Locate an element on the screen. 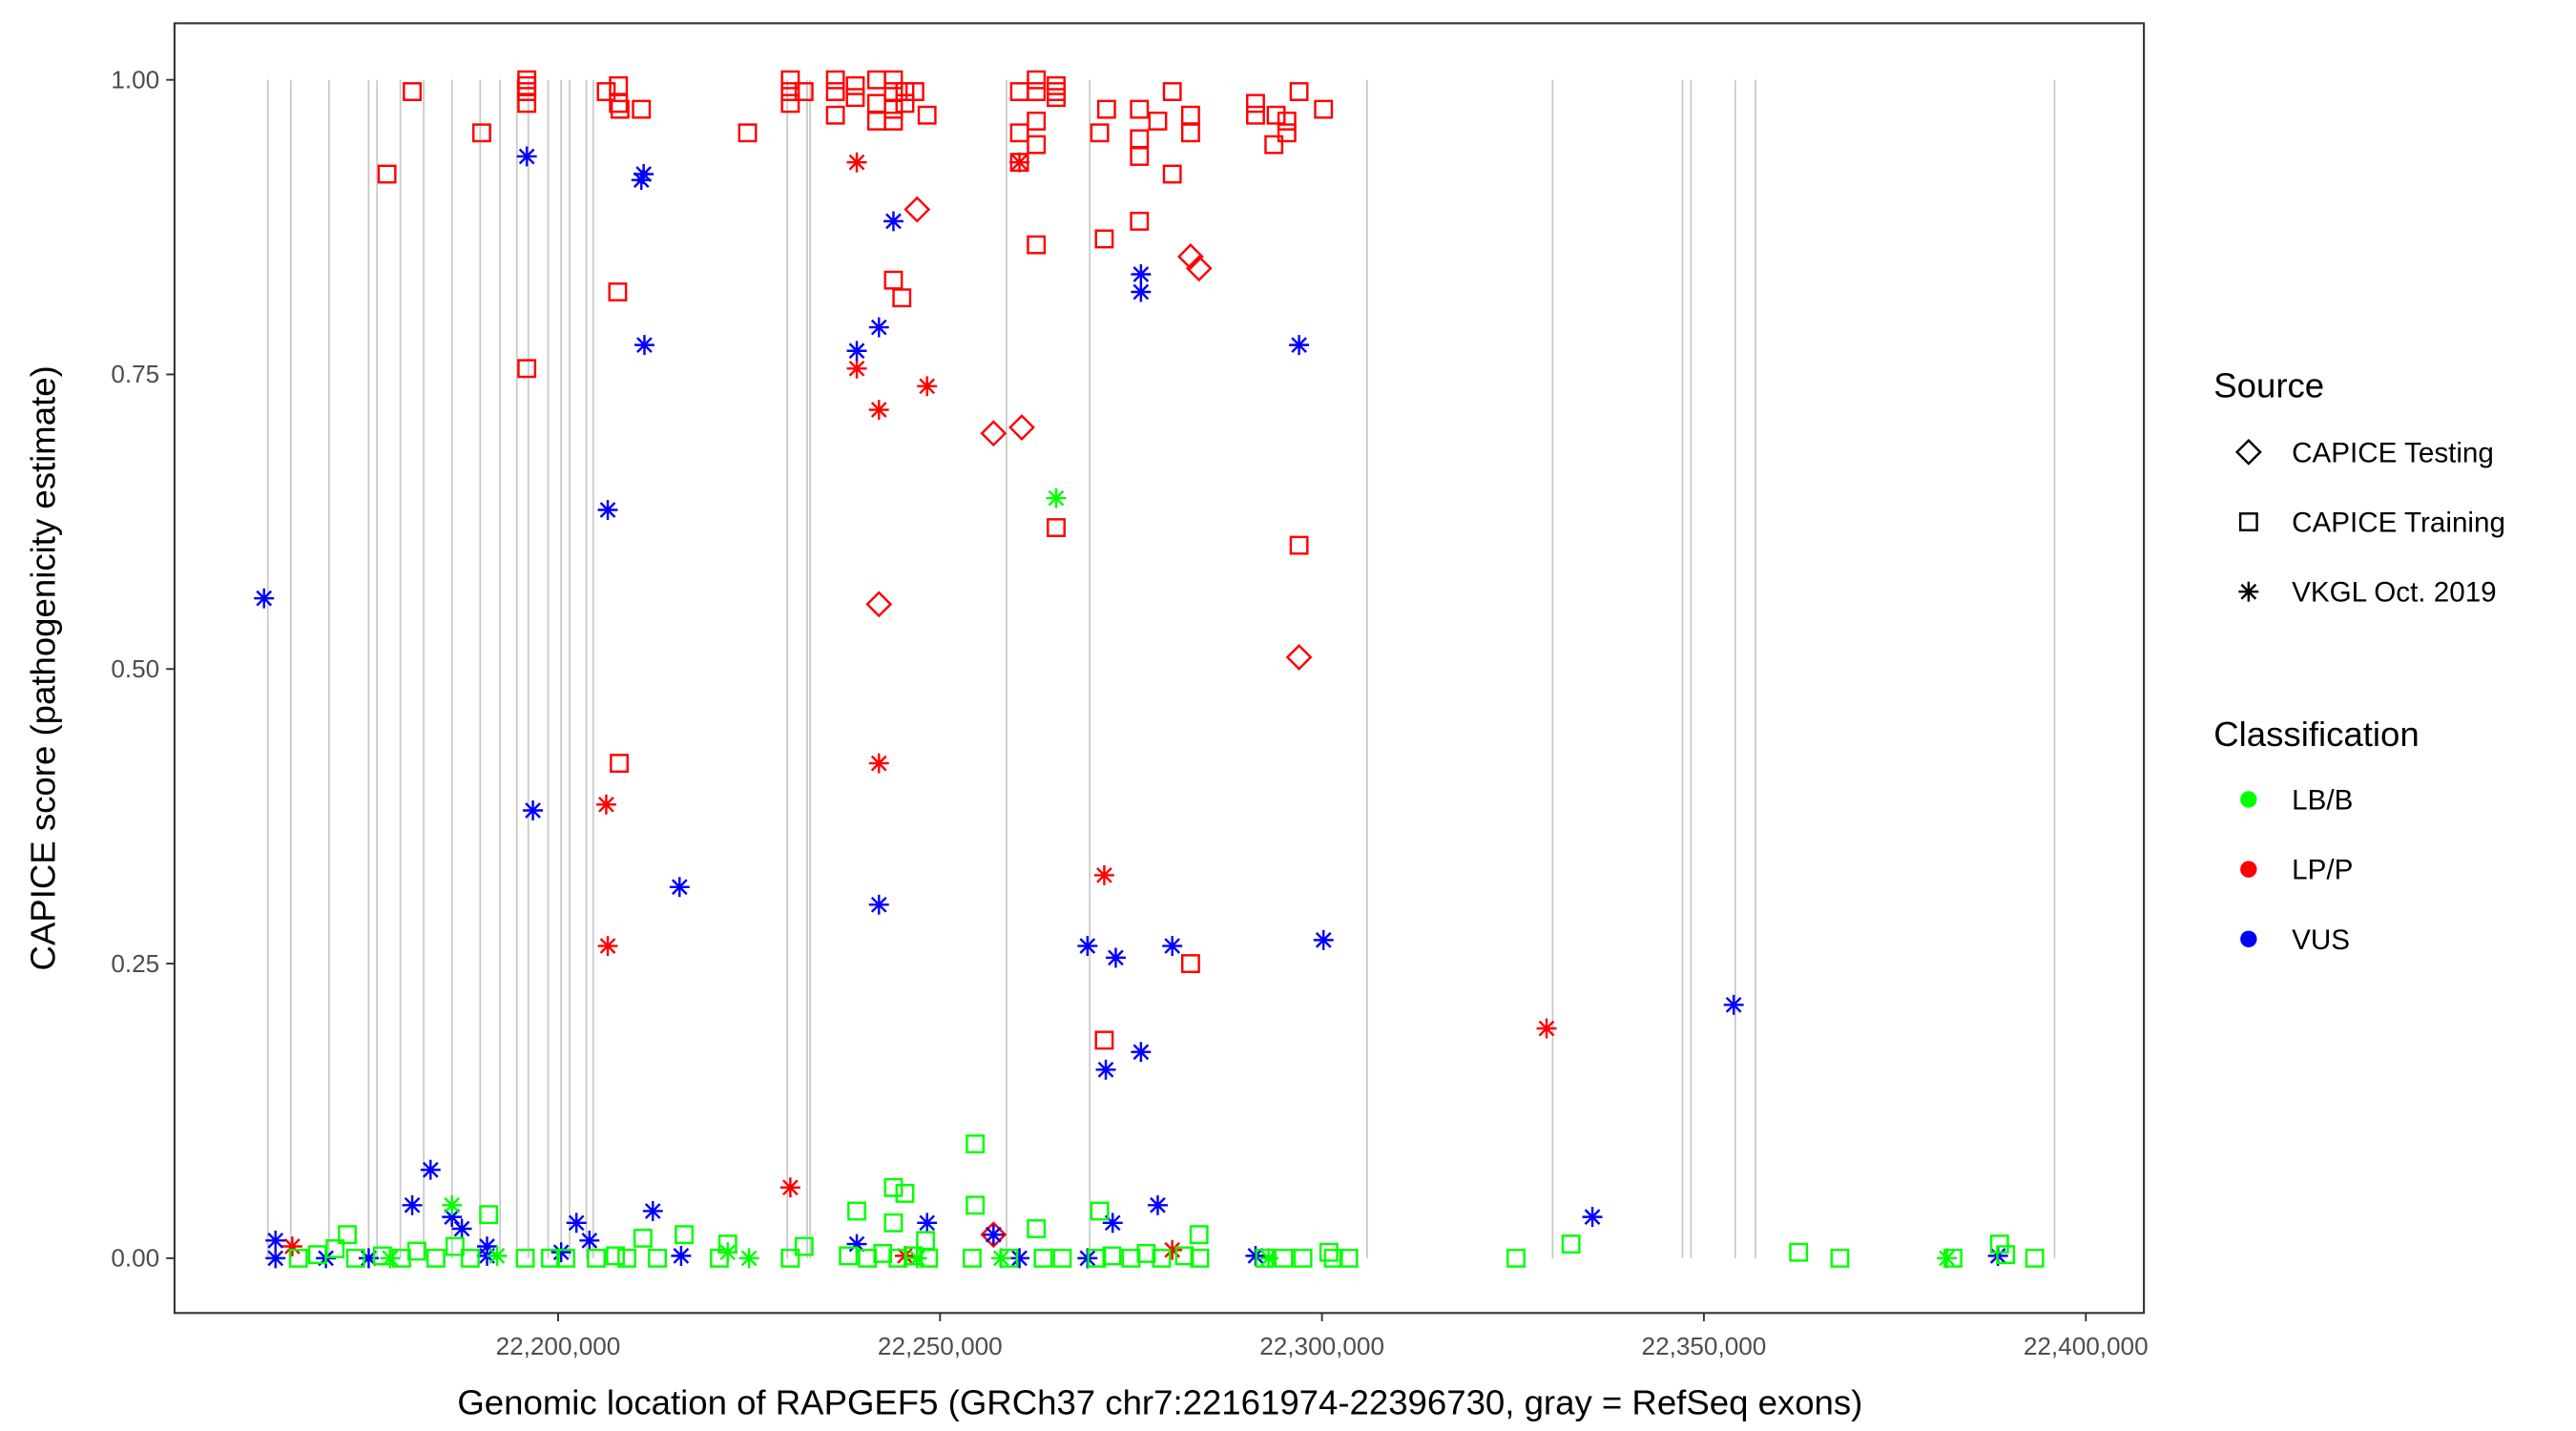 The image size is (2576, 1431). legend-key-diamond-icon is located at coordinates (2248, 452).